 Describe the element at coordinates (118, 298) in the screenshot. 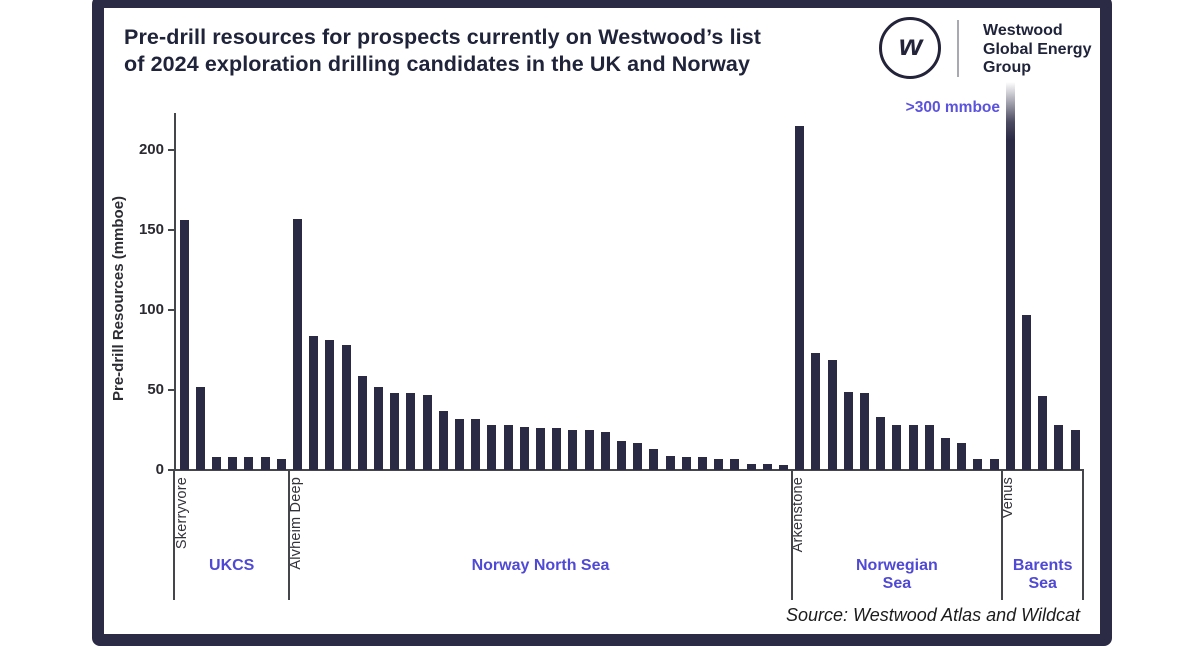

I see `y-axis-title: Pre-drill Resources (mmboe)` at that location.